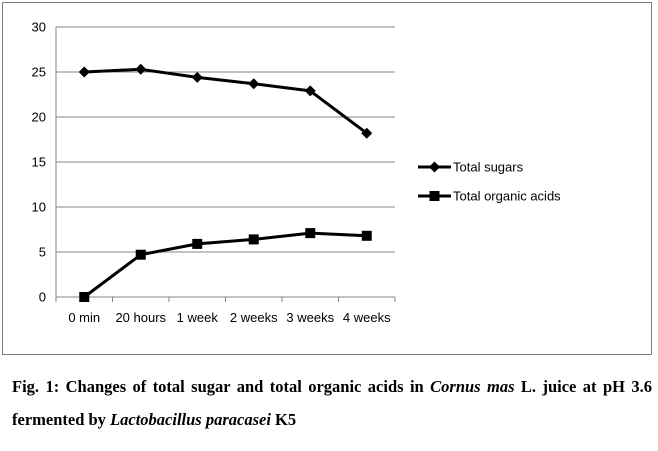 The height and width of the screenshot is (451, 658). I want to click on x-tick-label-3: 2 weeks, so click(254, 317).